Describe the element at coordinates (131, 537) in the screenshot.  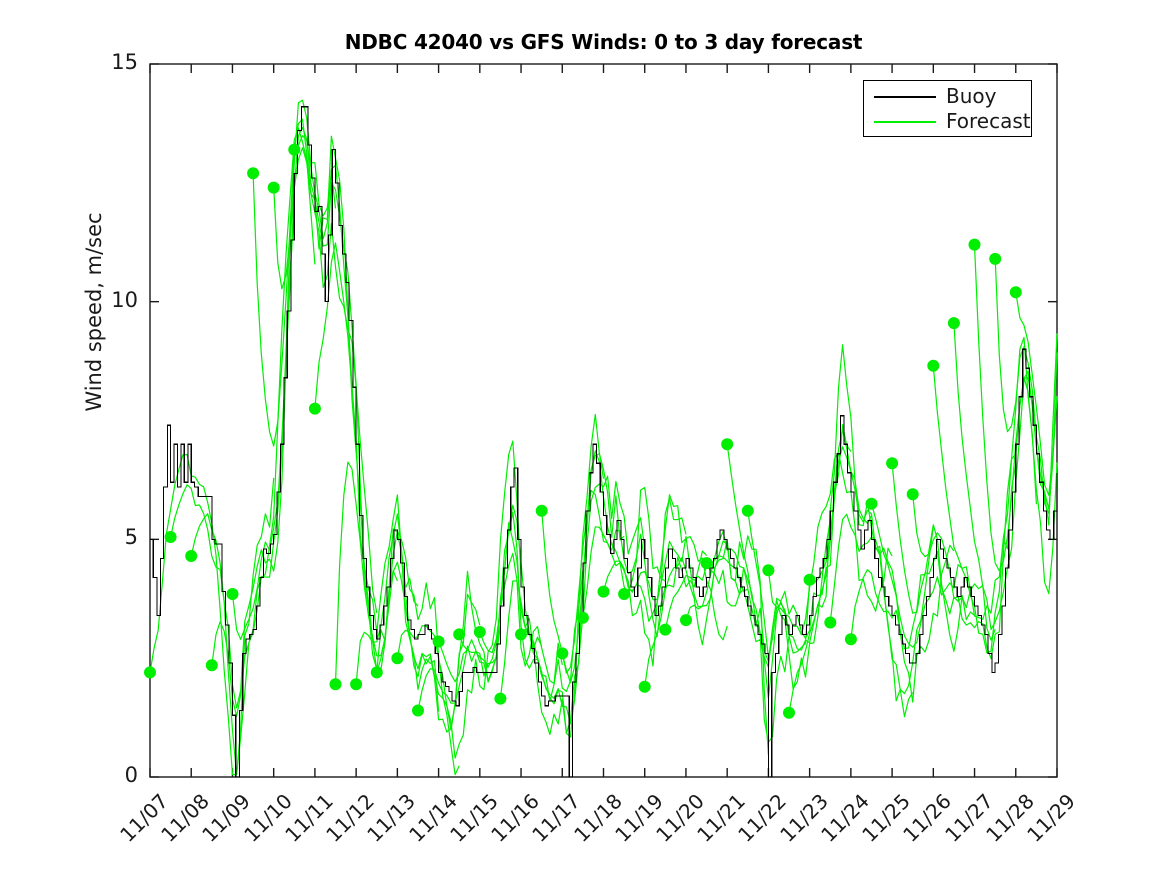
I see `y-tick-label: 5` at that location.